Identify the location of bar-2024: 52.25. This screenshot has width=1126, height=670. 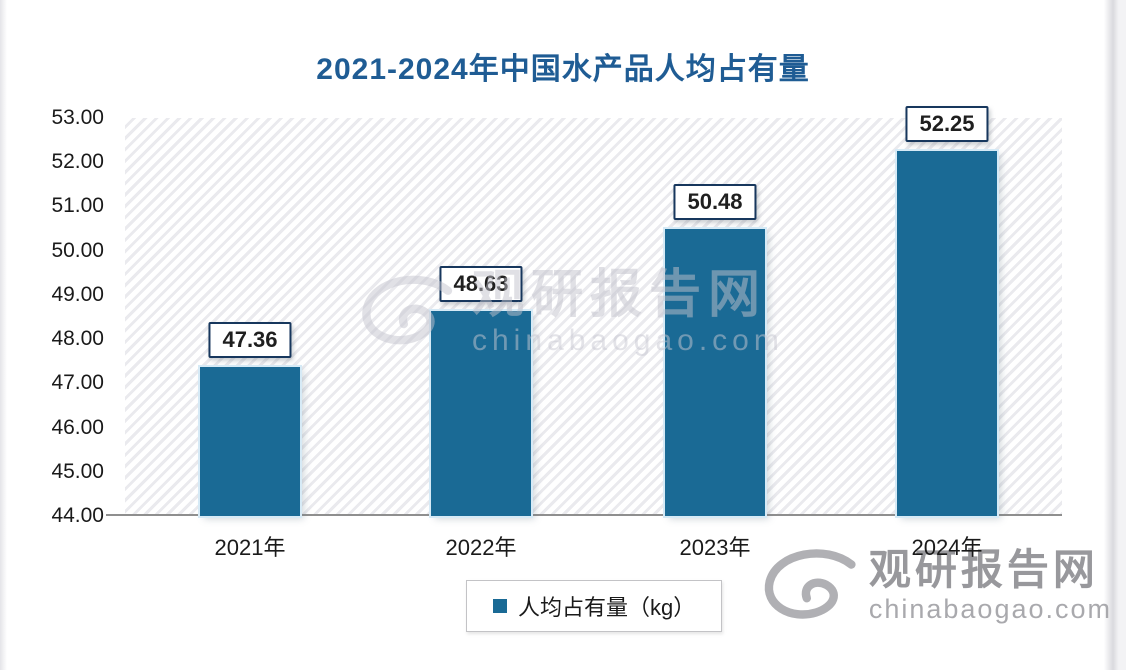
(947, 311).